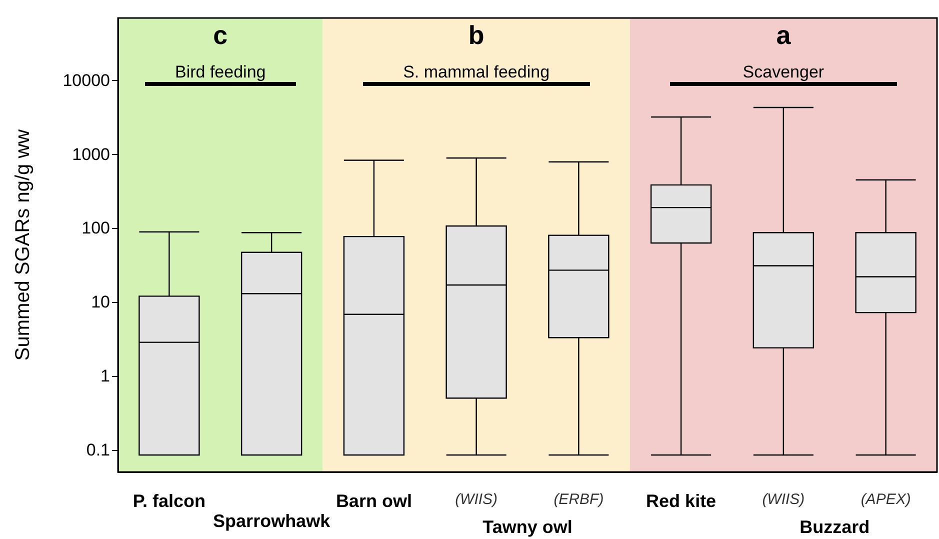 This screenshot has height=539, width=939. I want to click on x-tick-label: (ERBF), so click(579, 499).